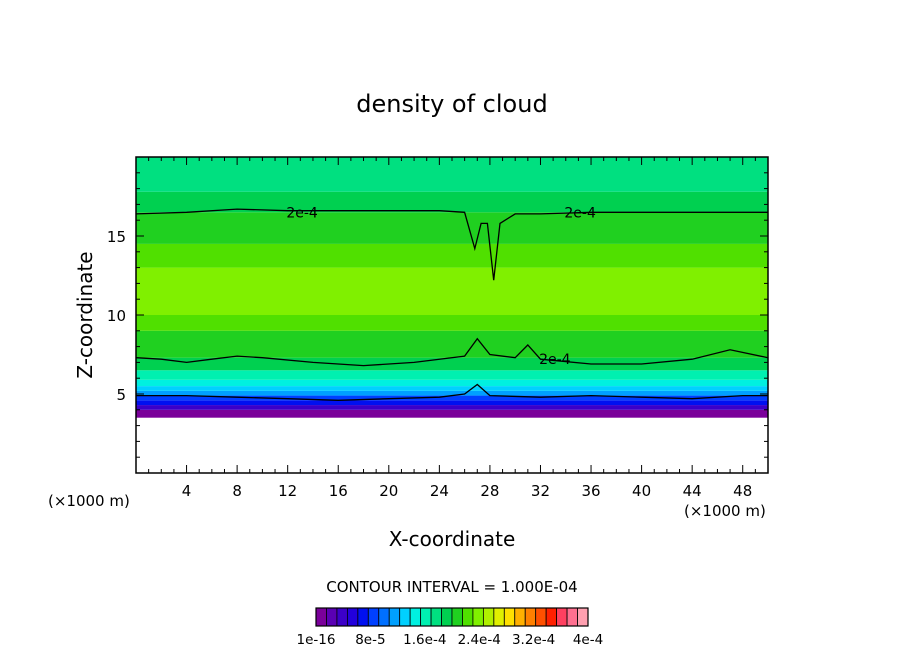 The height and width of the screenshot is (654, 904). I want to click on colorbar-label: 8e-5, so click(370, 640).